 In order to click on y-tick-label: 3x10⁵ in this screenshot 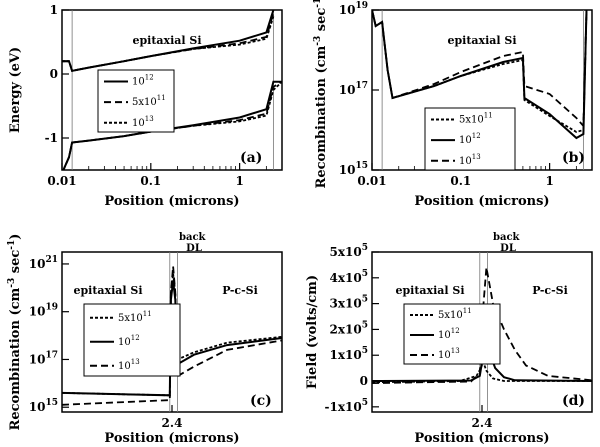, I will do `click(349, 303)`.